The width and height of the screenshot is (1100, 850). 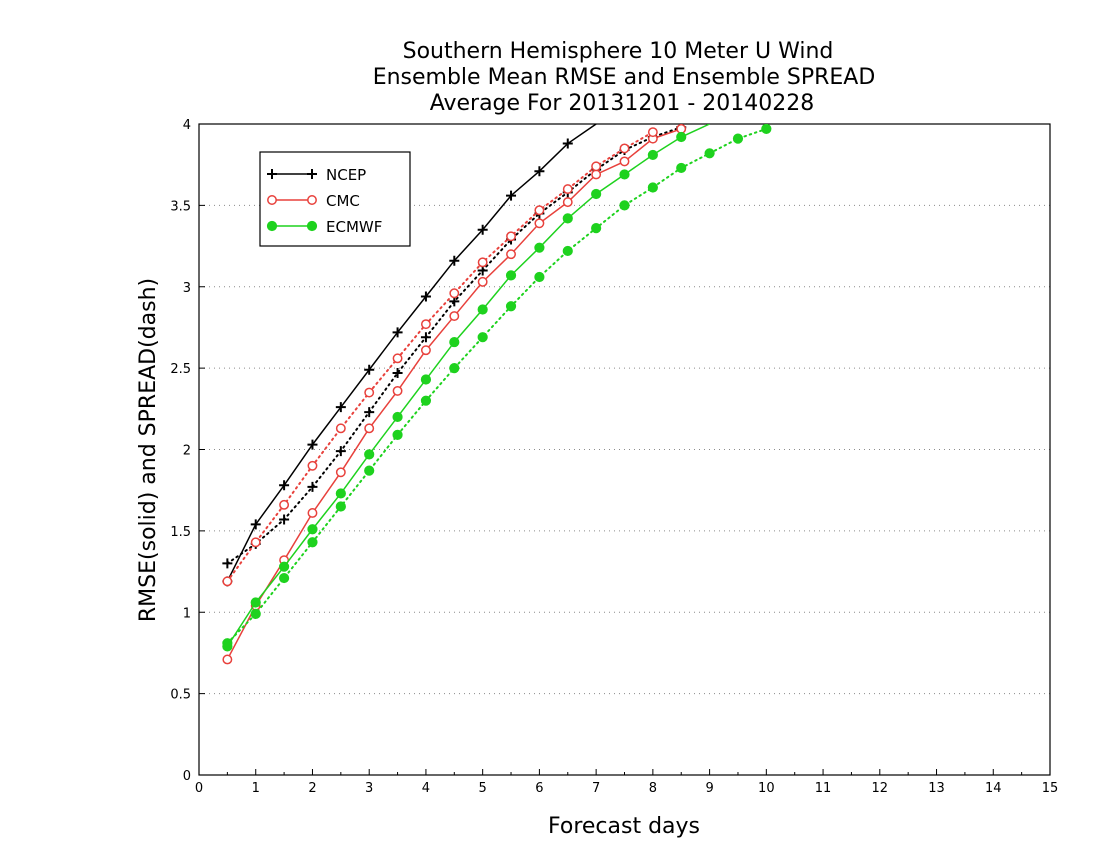 What do you see at coordinates (596, 788) in the screenshot?
I see `x-tick-label-7: 7` at bounding box center [596, 788].